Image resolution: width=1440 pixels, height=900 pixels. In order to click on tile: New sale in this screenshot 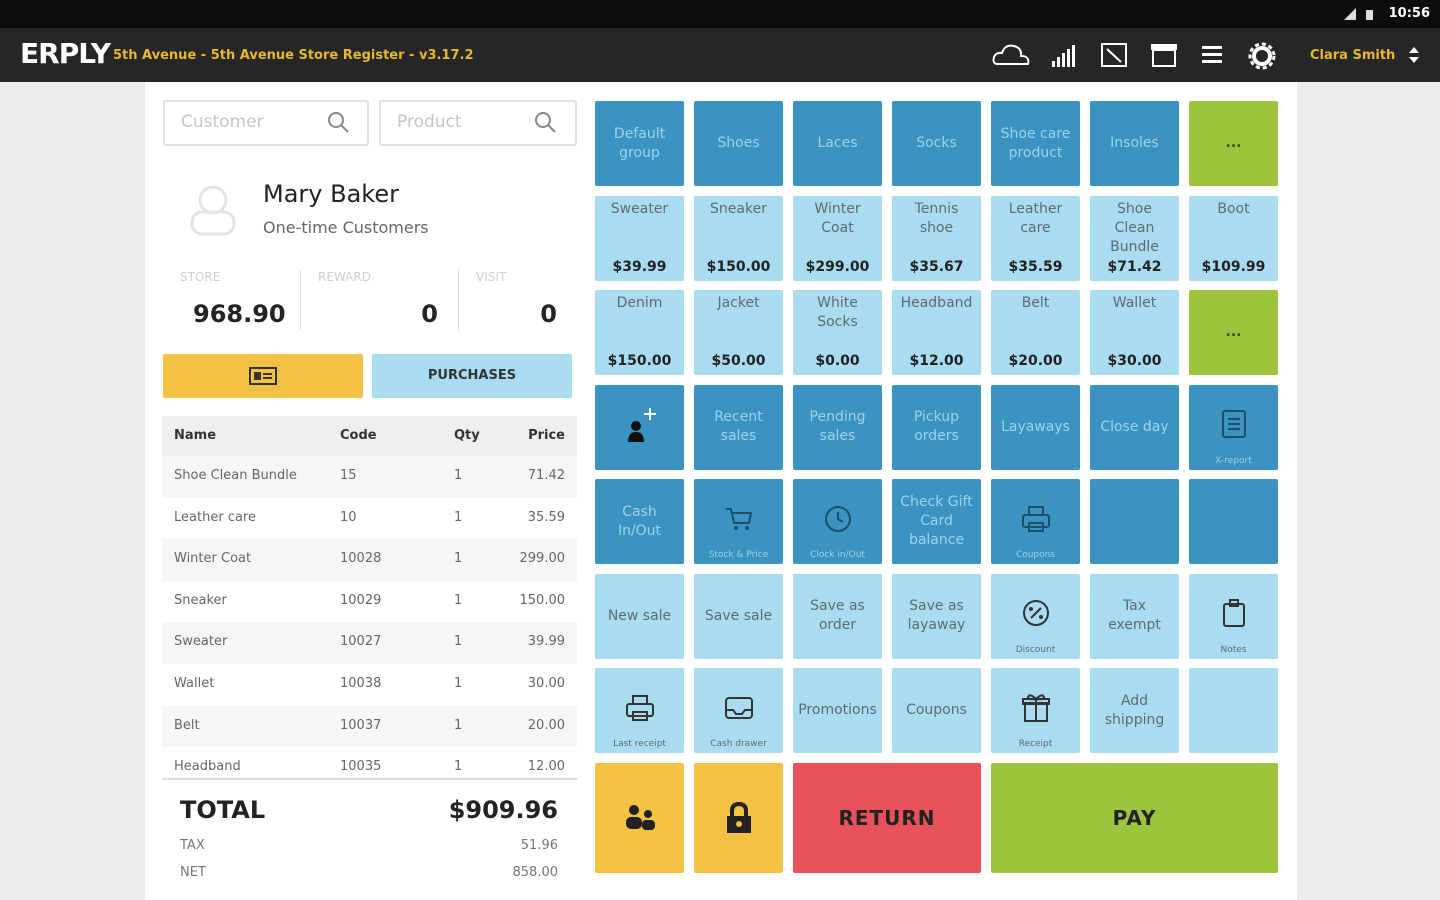, I will do `click(639, 616)`.